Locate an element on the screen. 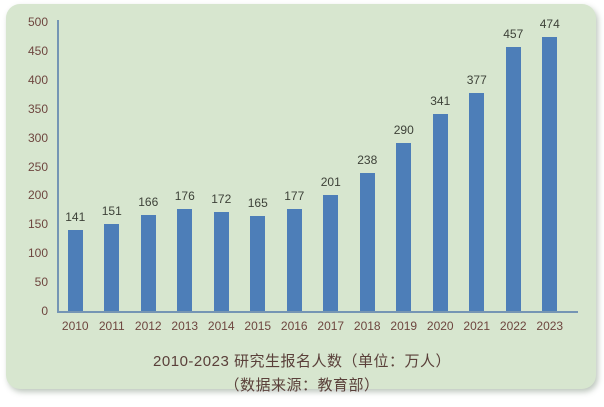 Image resolution: width=604 pixels, height=407 pixels. x-axis-tick-label: 2021 is located at coordinates (477, 326).